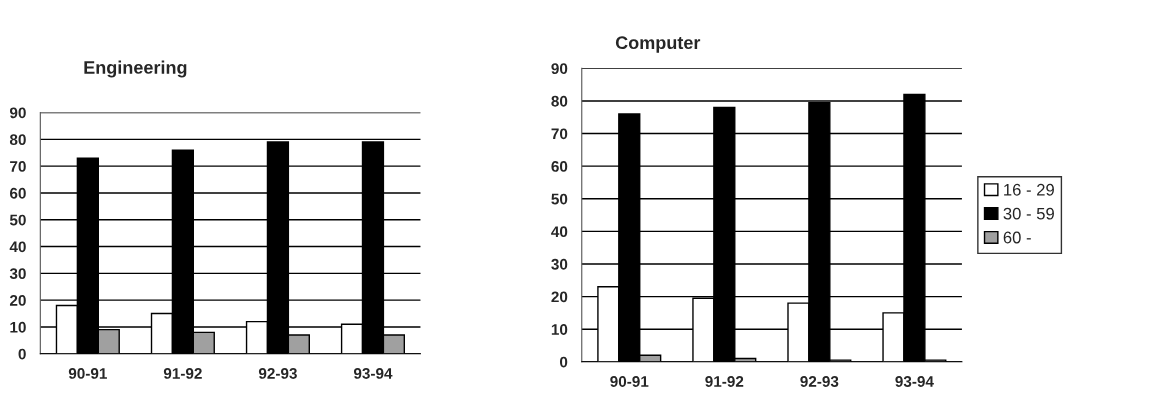  I want to click on chart-title: Engineering, so click(135, 69).